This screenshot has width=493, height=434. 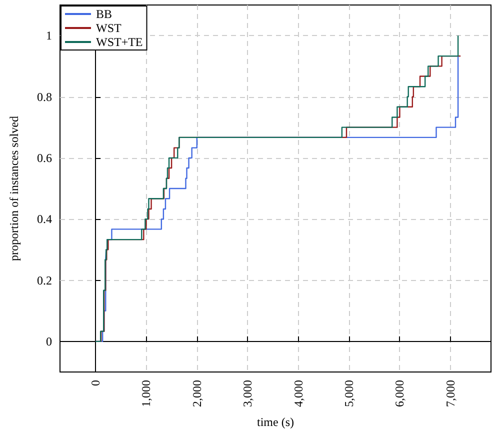 I want to click on x-tick-label: 3,000, so click(x=247, y=393).